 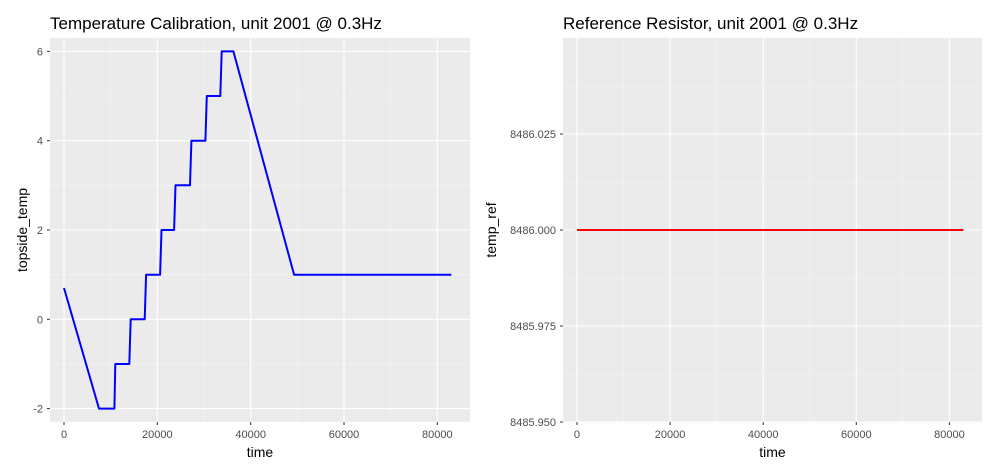 I want to click on y-tick-label: 8486.000, so click(x=533, y=231).